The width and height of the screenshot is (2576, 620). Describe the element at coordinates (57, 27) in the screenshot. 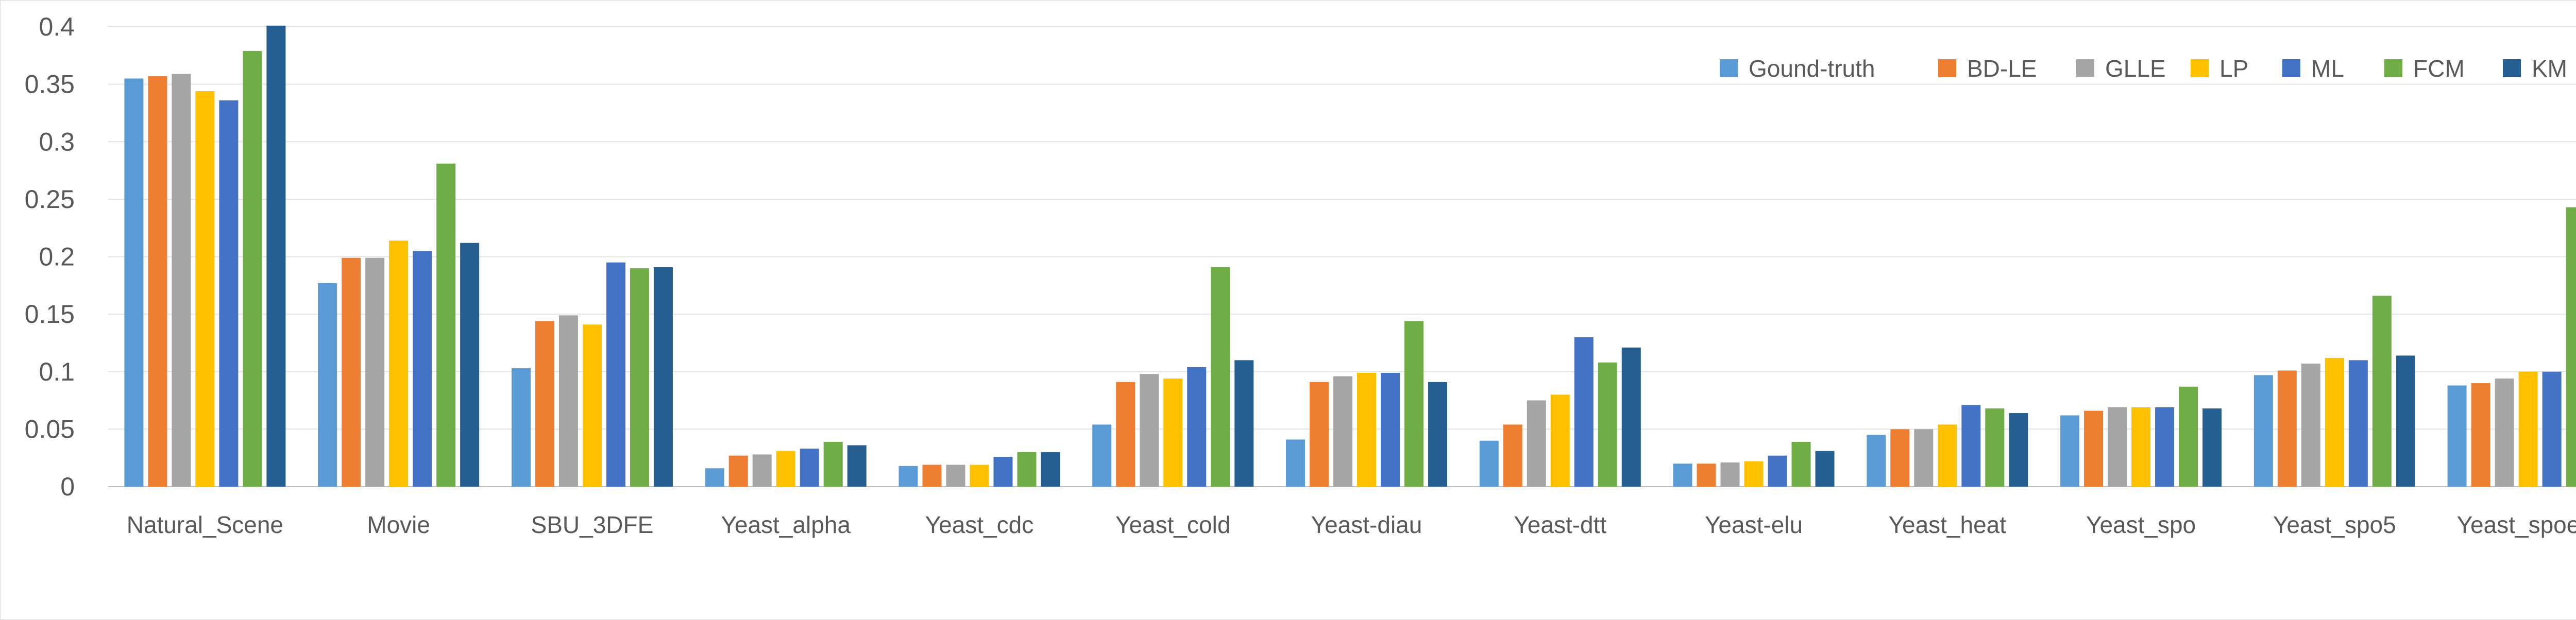

I see `y-tick-label: 0.4` at that location.